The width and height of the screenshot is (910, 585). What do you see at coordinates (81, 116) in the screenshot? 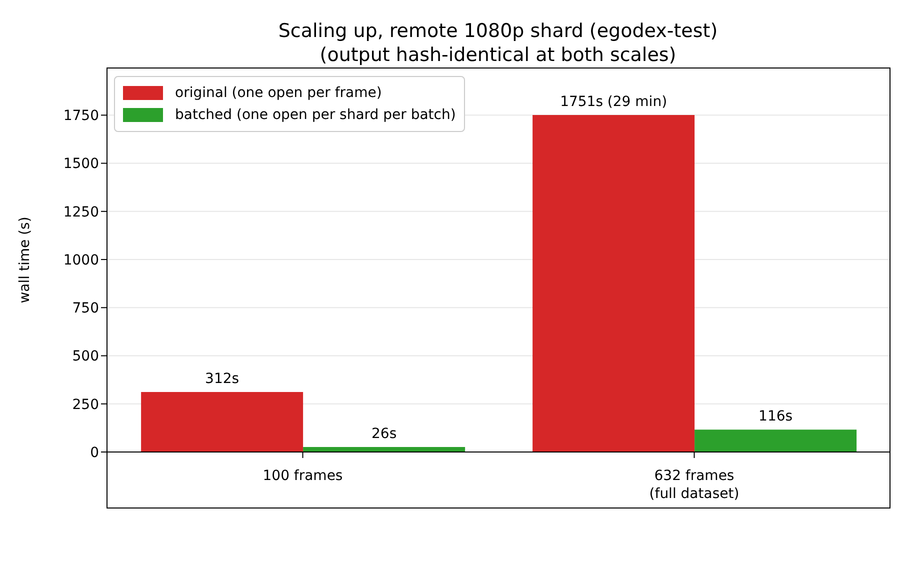
I see `y-tick-label: 1750` at bounding box center [81, 116].